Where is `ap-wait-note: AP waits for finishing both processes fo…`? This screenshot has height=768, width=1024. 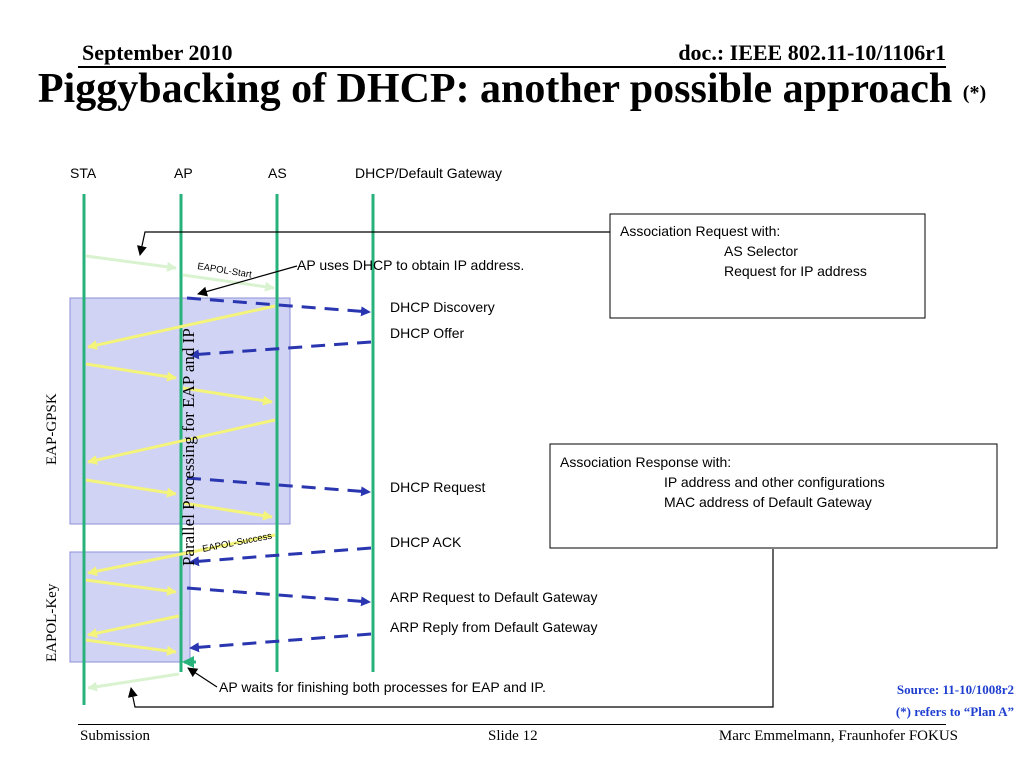 ap-wait-note: AP waits for finishing both processes fo… is located at coordinates (382, 687).